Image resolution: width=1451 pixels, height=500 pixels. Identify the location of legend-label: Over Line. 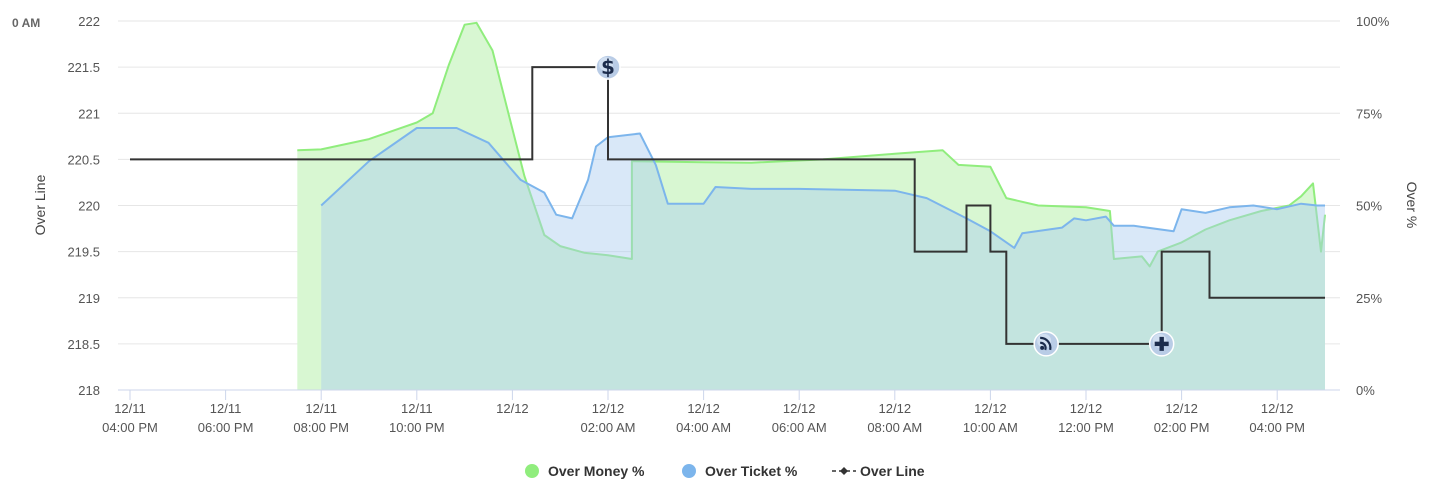
(892, 471).